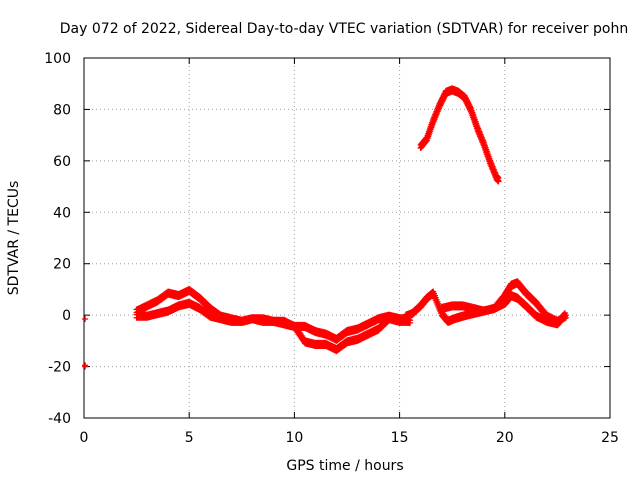 This screenshot has height=480, width=640. What do you see at coordinates (400, 438) in the screenshot?
I see `x-tick-label: 15` at bounding box center [400, 438].